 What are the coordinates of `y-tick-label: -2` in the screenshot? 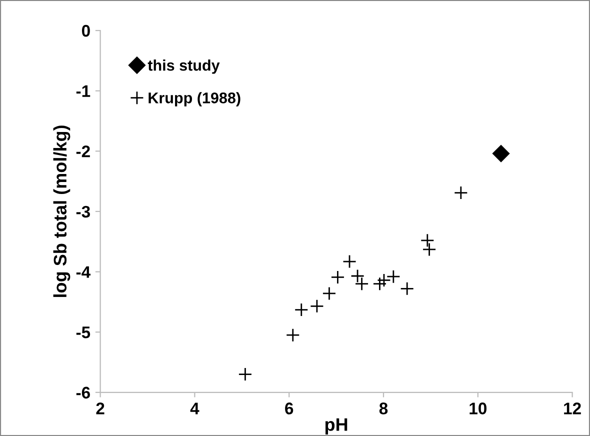 It's located at (83, 152).